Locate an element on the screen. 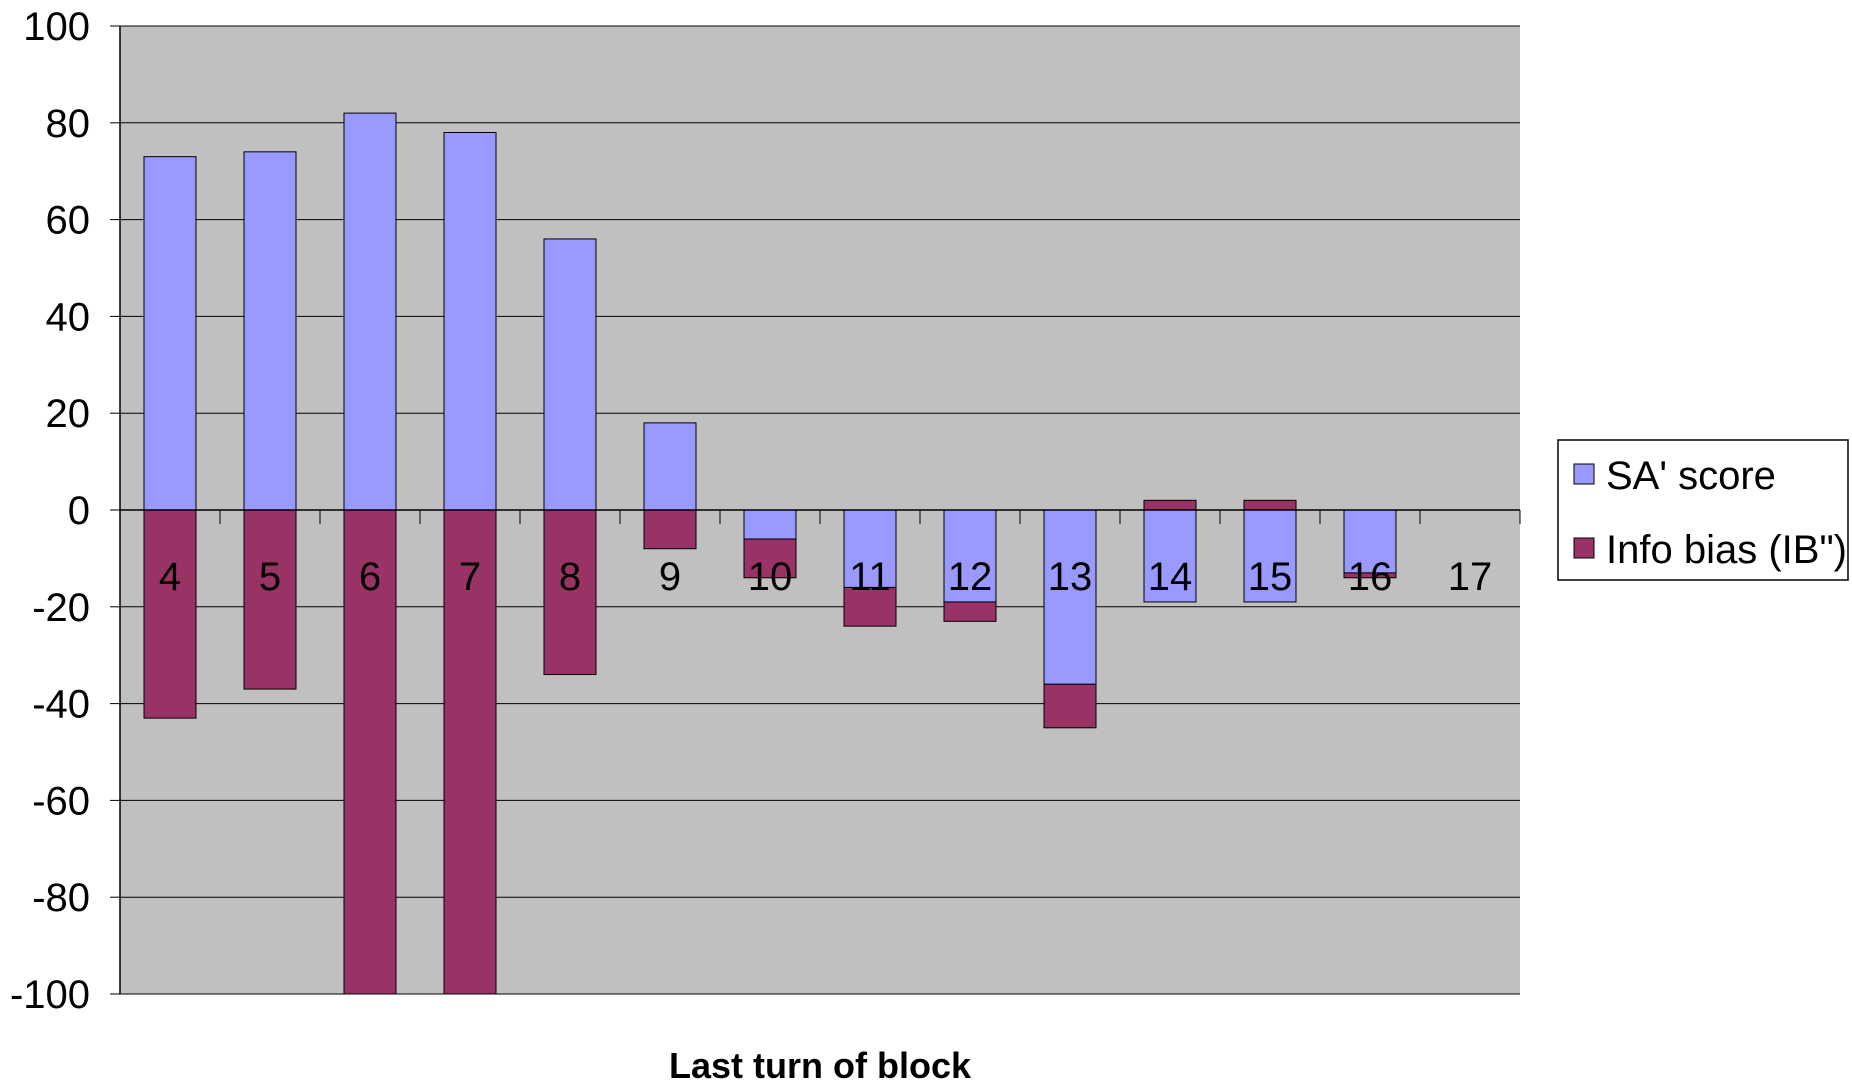 The width and height of the screenshot is (1852, 1083). legend-box is located at coordinates (1703, 510).